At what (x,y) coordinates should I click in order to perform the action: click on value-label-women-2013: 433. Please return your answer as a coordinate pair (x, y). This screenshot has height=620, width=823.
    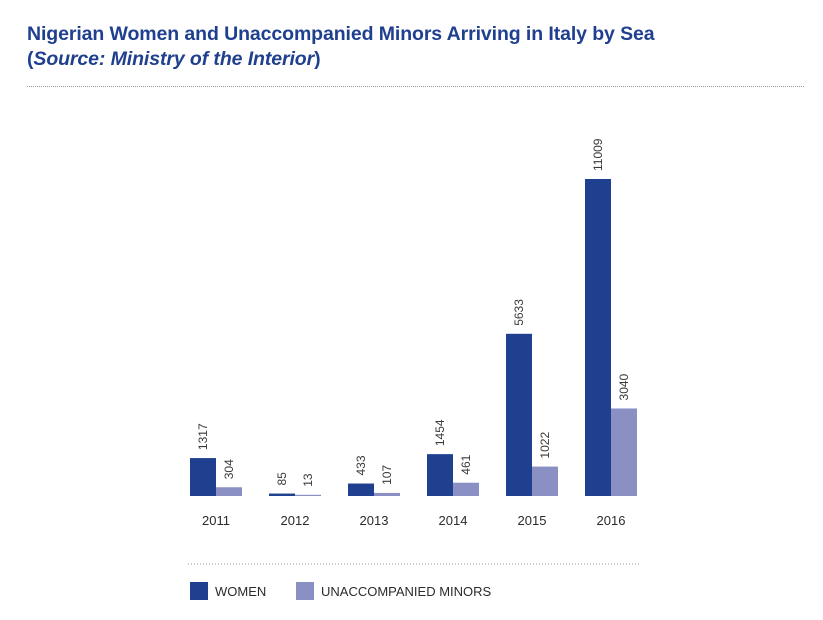
    Looking at the image, I should click on (361, 465).